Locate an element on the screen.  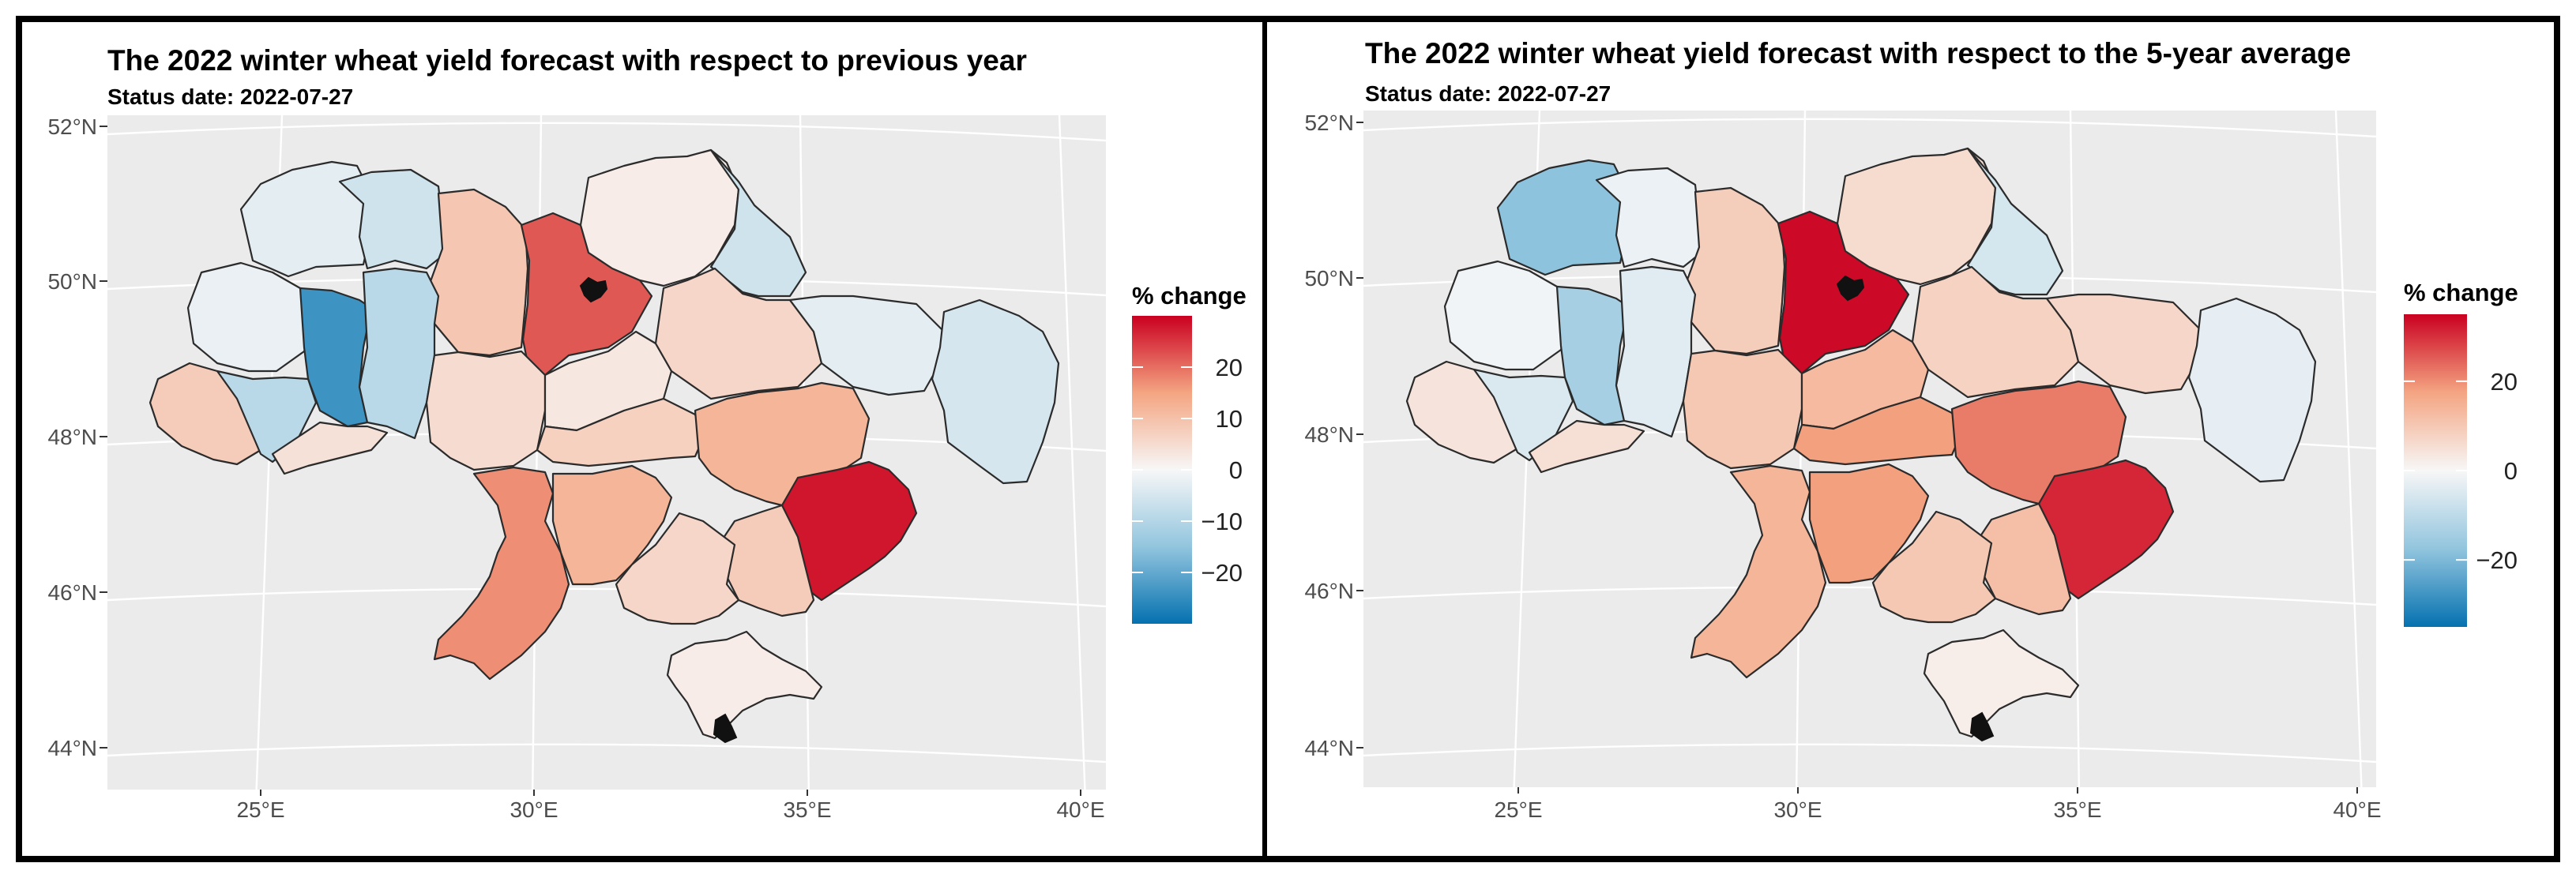
panel-divider is located at coordinates (1265, 439).